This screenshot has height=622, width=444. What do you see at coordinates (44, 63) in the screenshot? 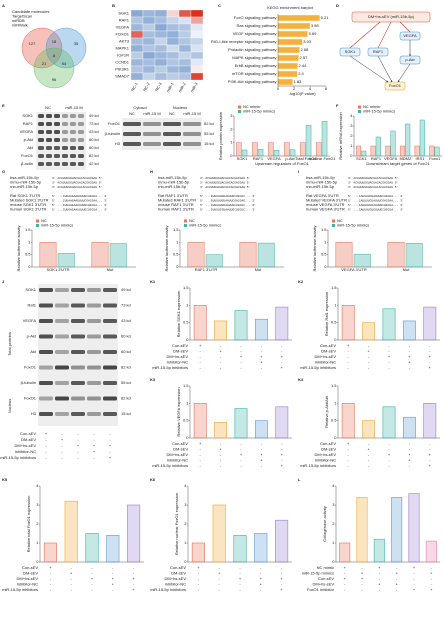
I see `venn-count: 21` at bounding box center [44, 63].